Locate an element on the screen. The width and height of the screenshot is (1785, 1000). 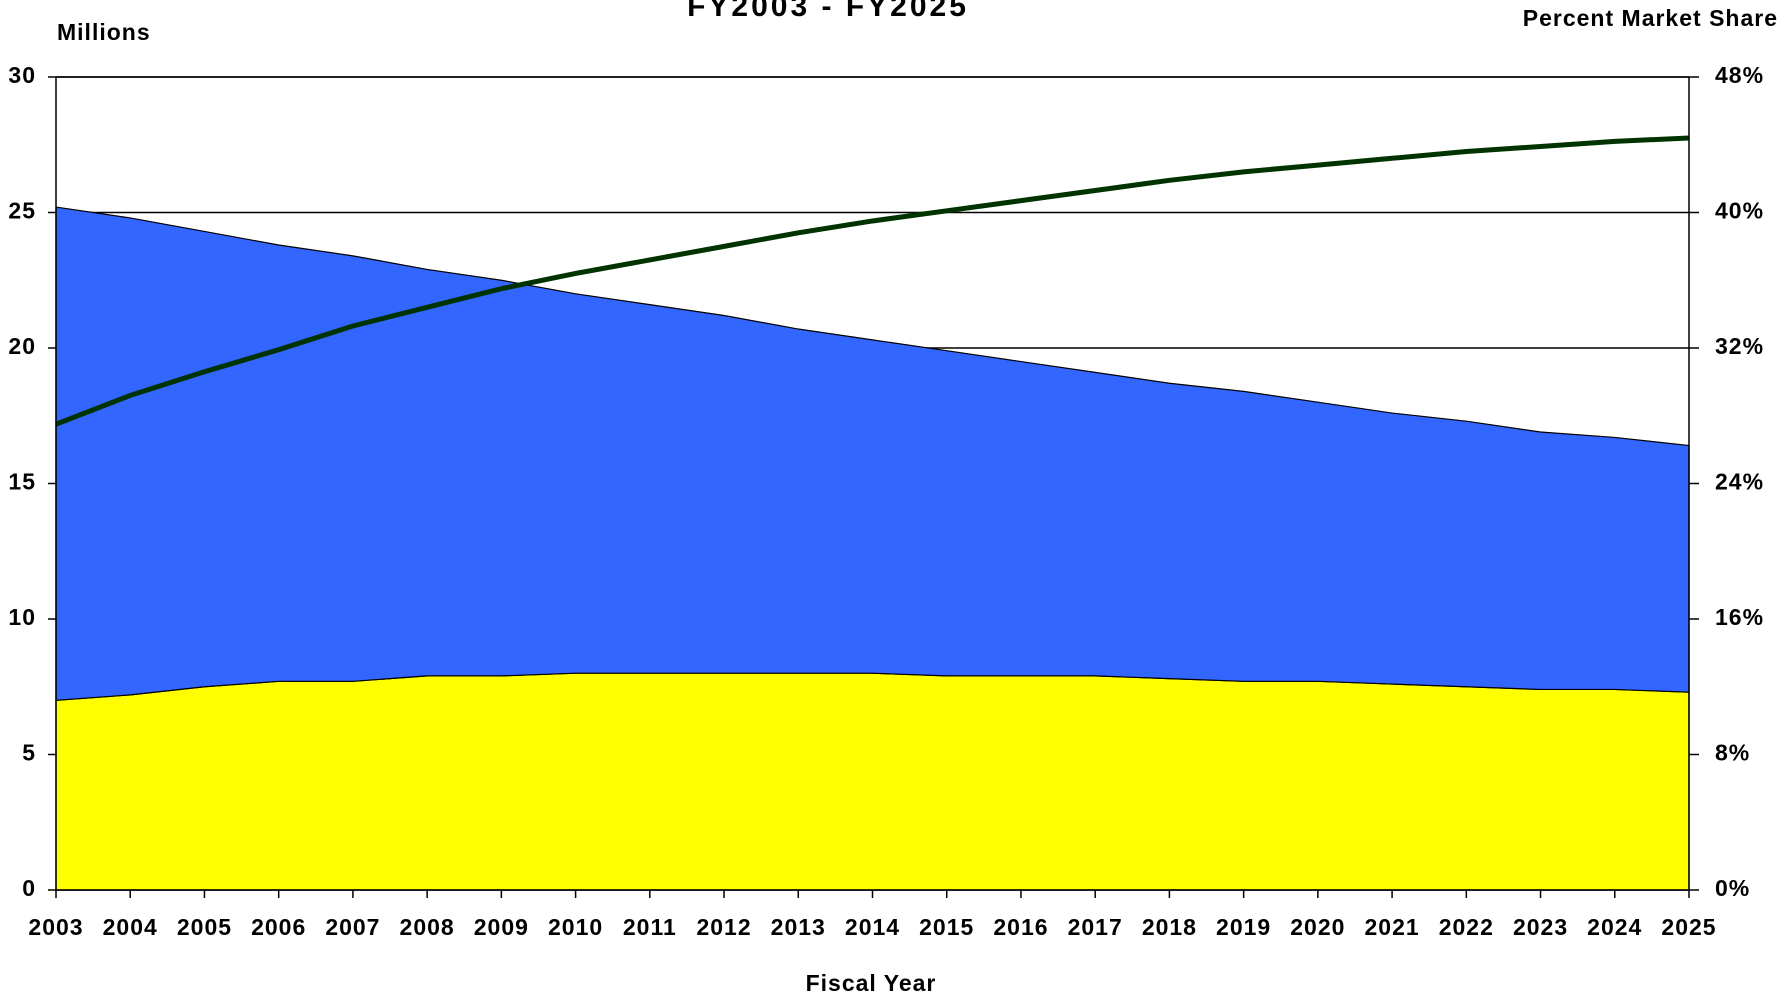
x-tick-label: 2022 is located at coordinates (1466, 927).